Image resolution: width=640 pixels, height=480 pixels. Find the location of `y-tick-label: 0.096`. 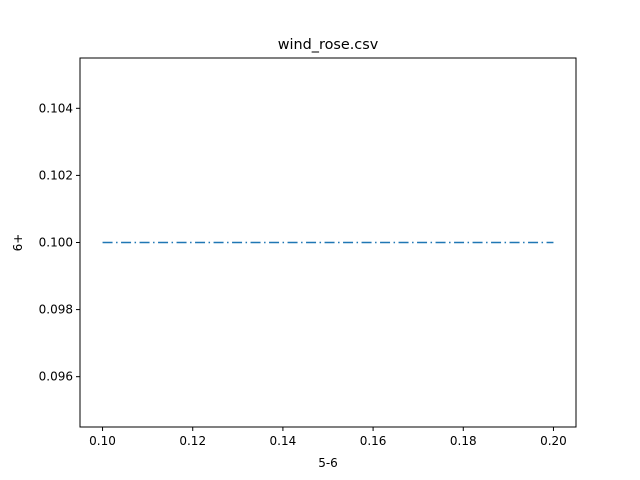

y-tick-label: 0.096 is located at coordinates (56, 377).